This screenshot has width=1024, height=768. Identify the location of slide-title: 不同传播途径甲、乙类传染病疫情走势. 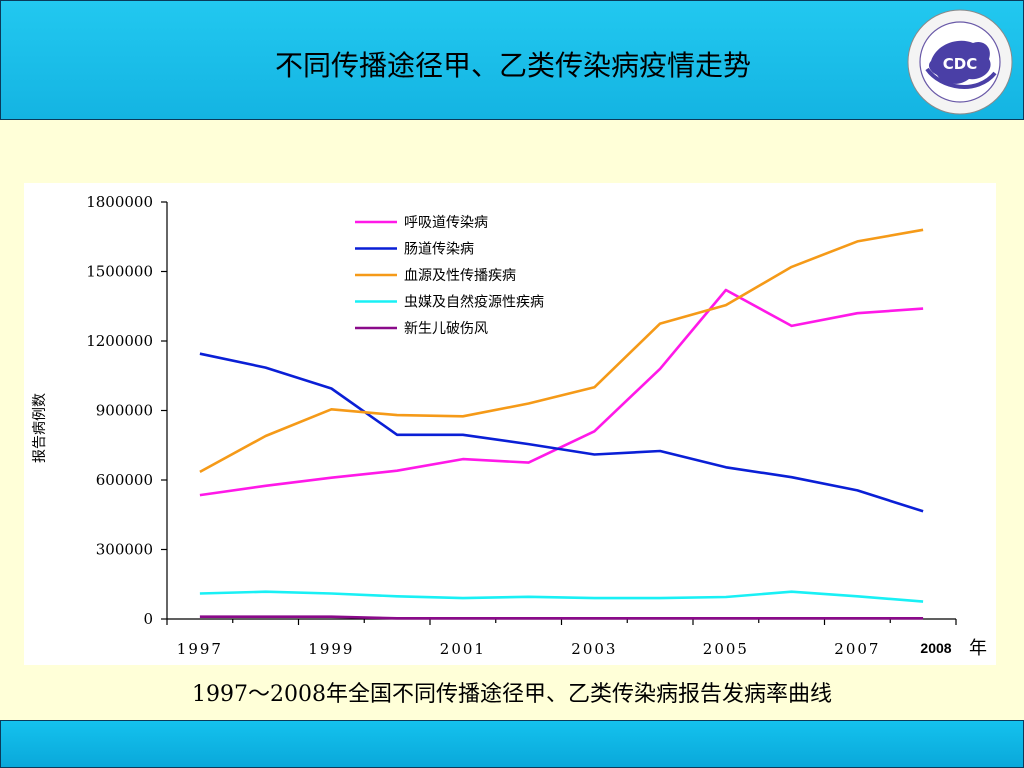
(512, 65).